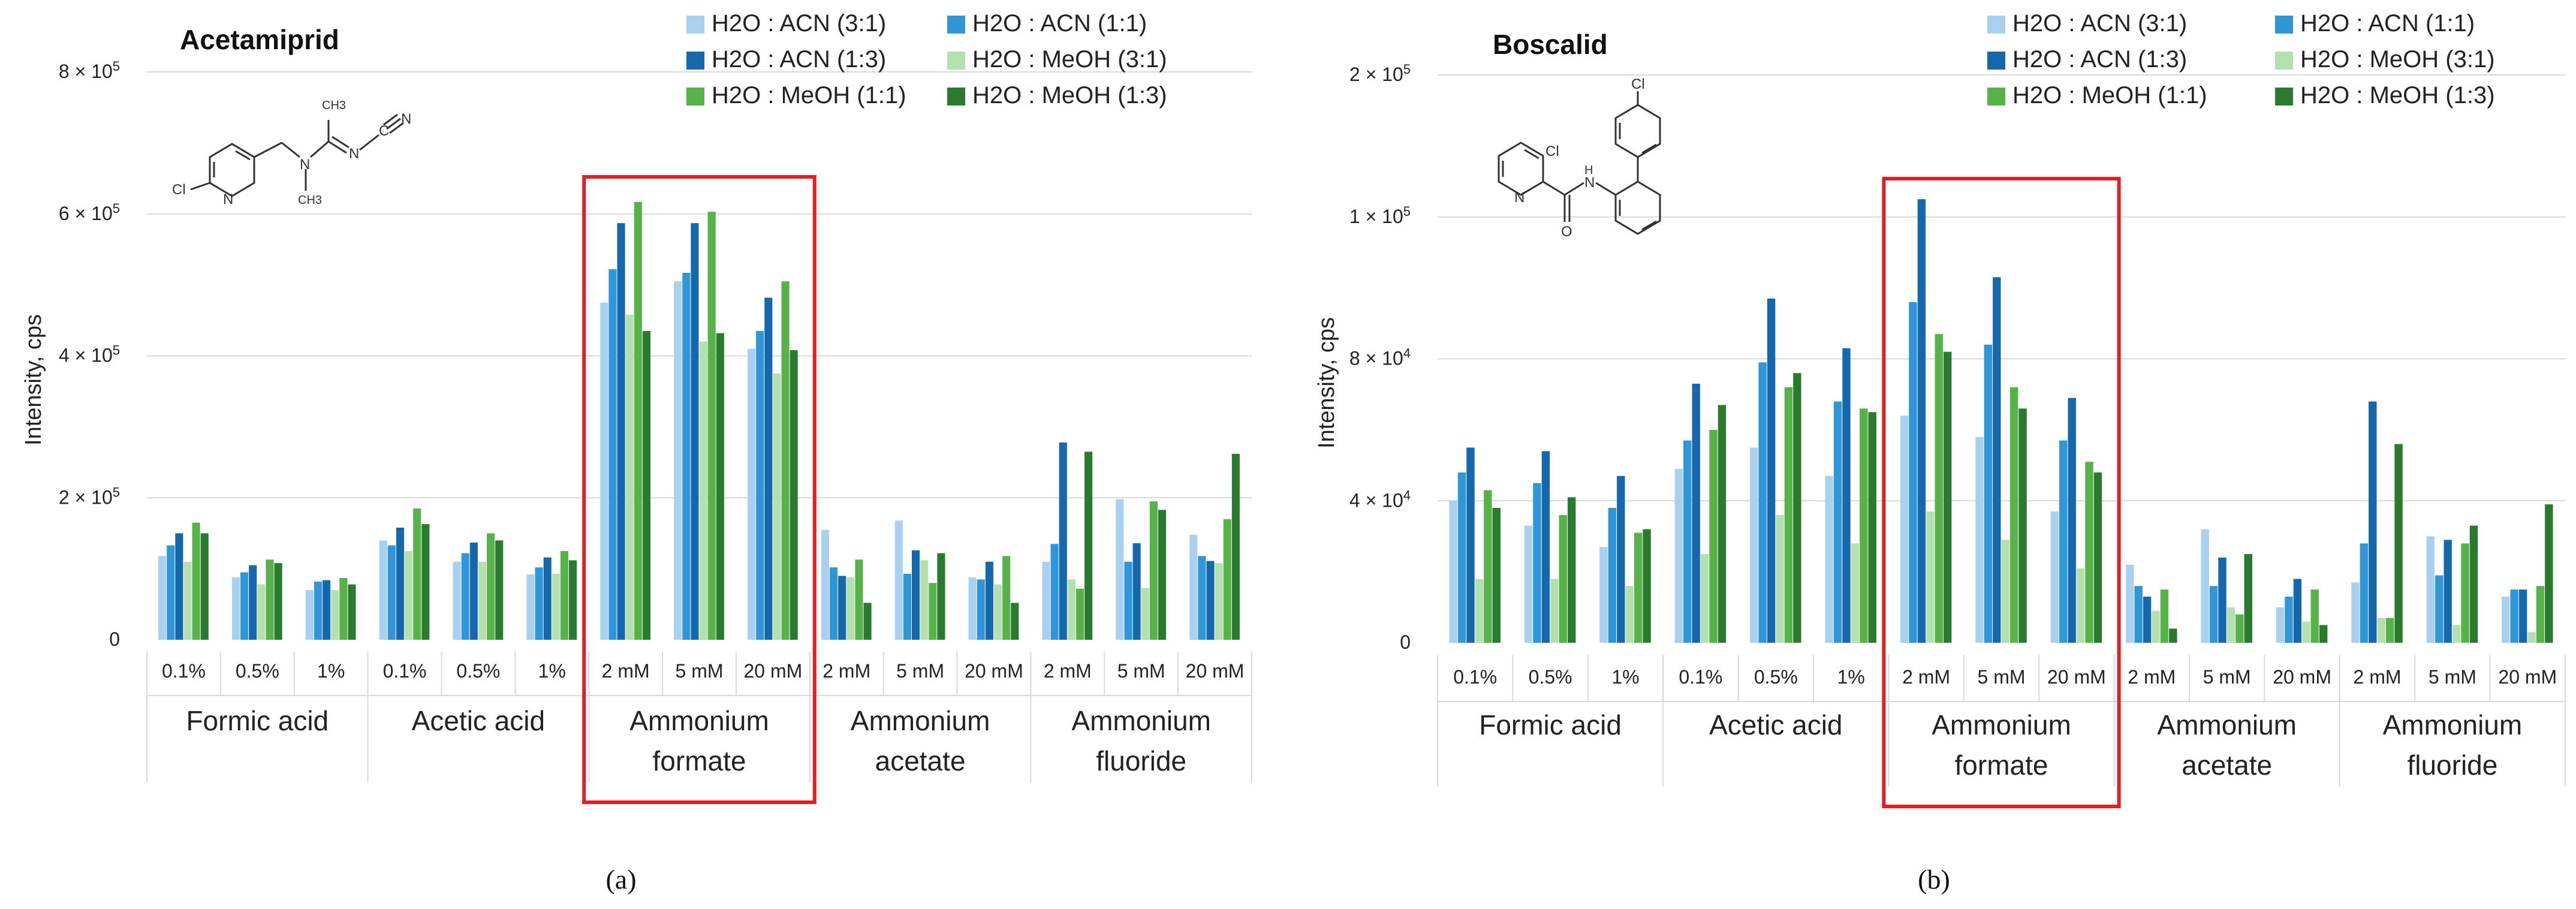  I want to click on boscalid-double-bond, so click(1531, 154).